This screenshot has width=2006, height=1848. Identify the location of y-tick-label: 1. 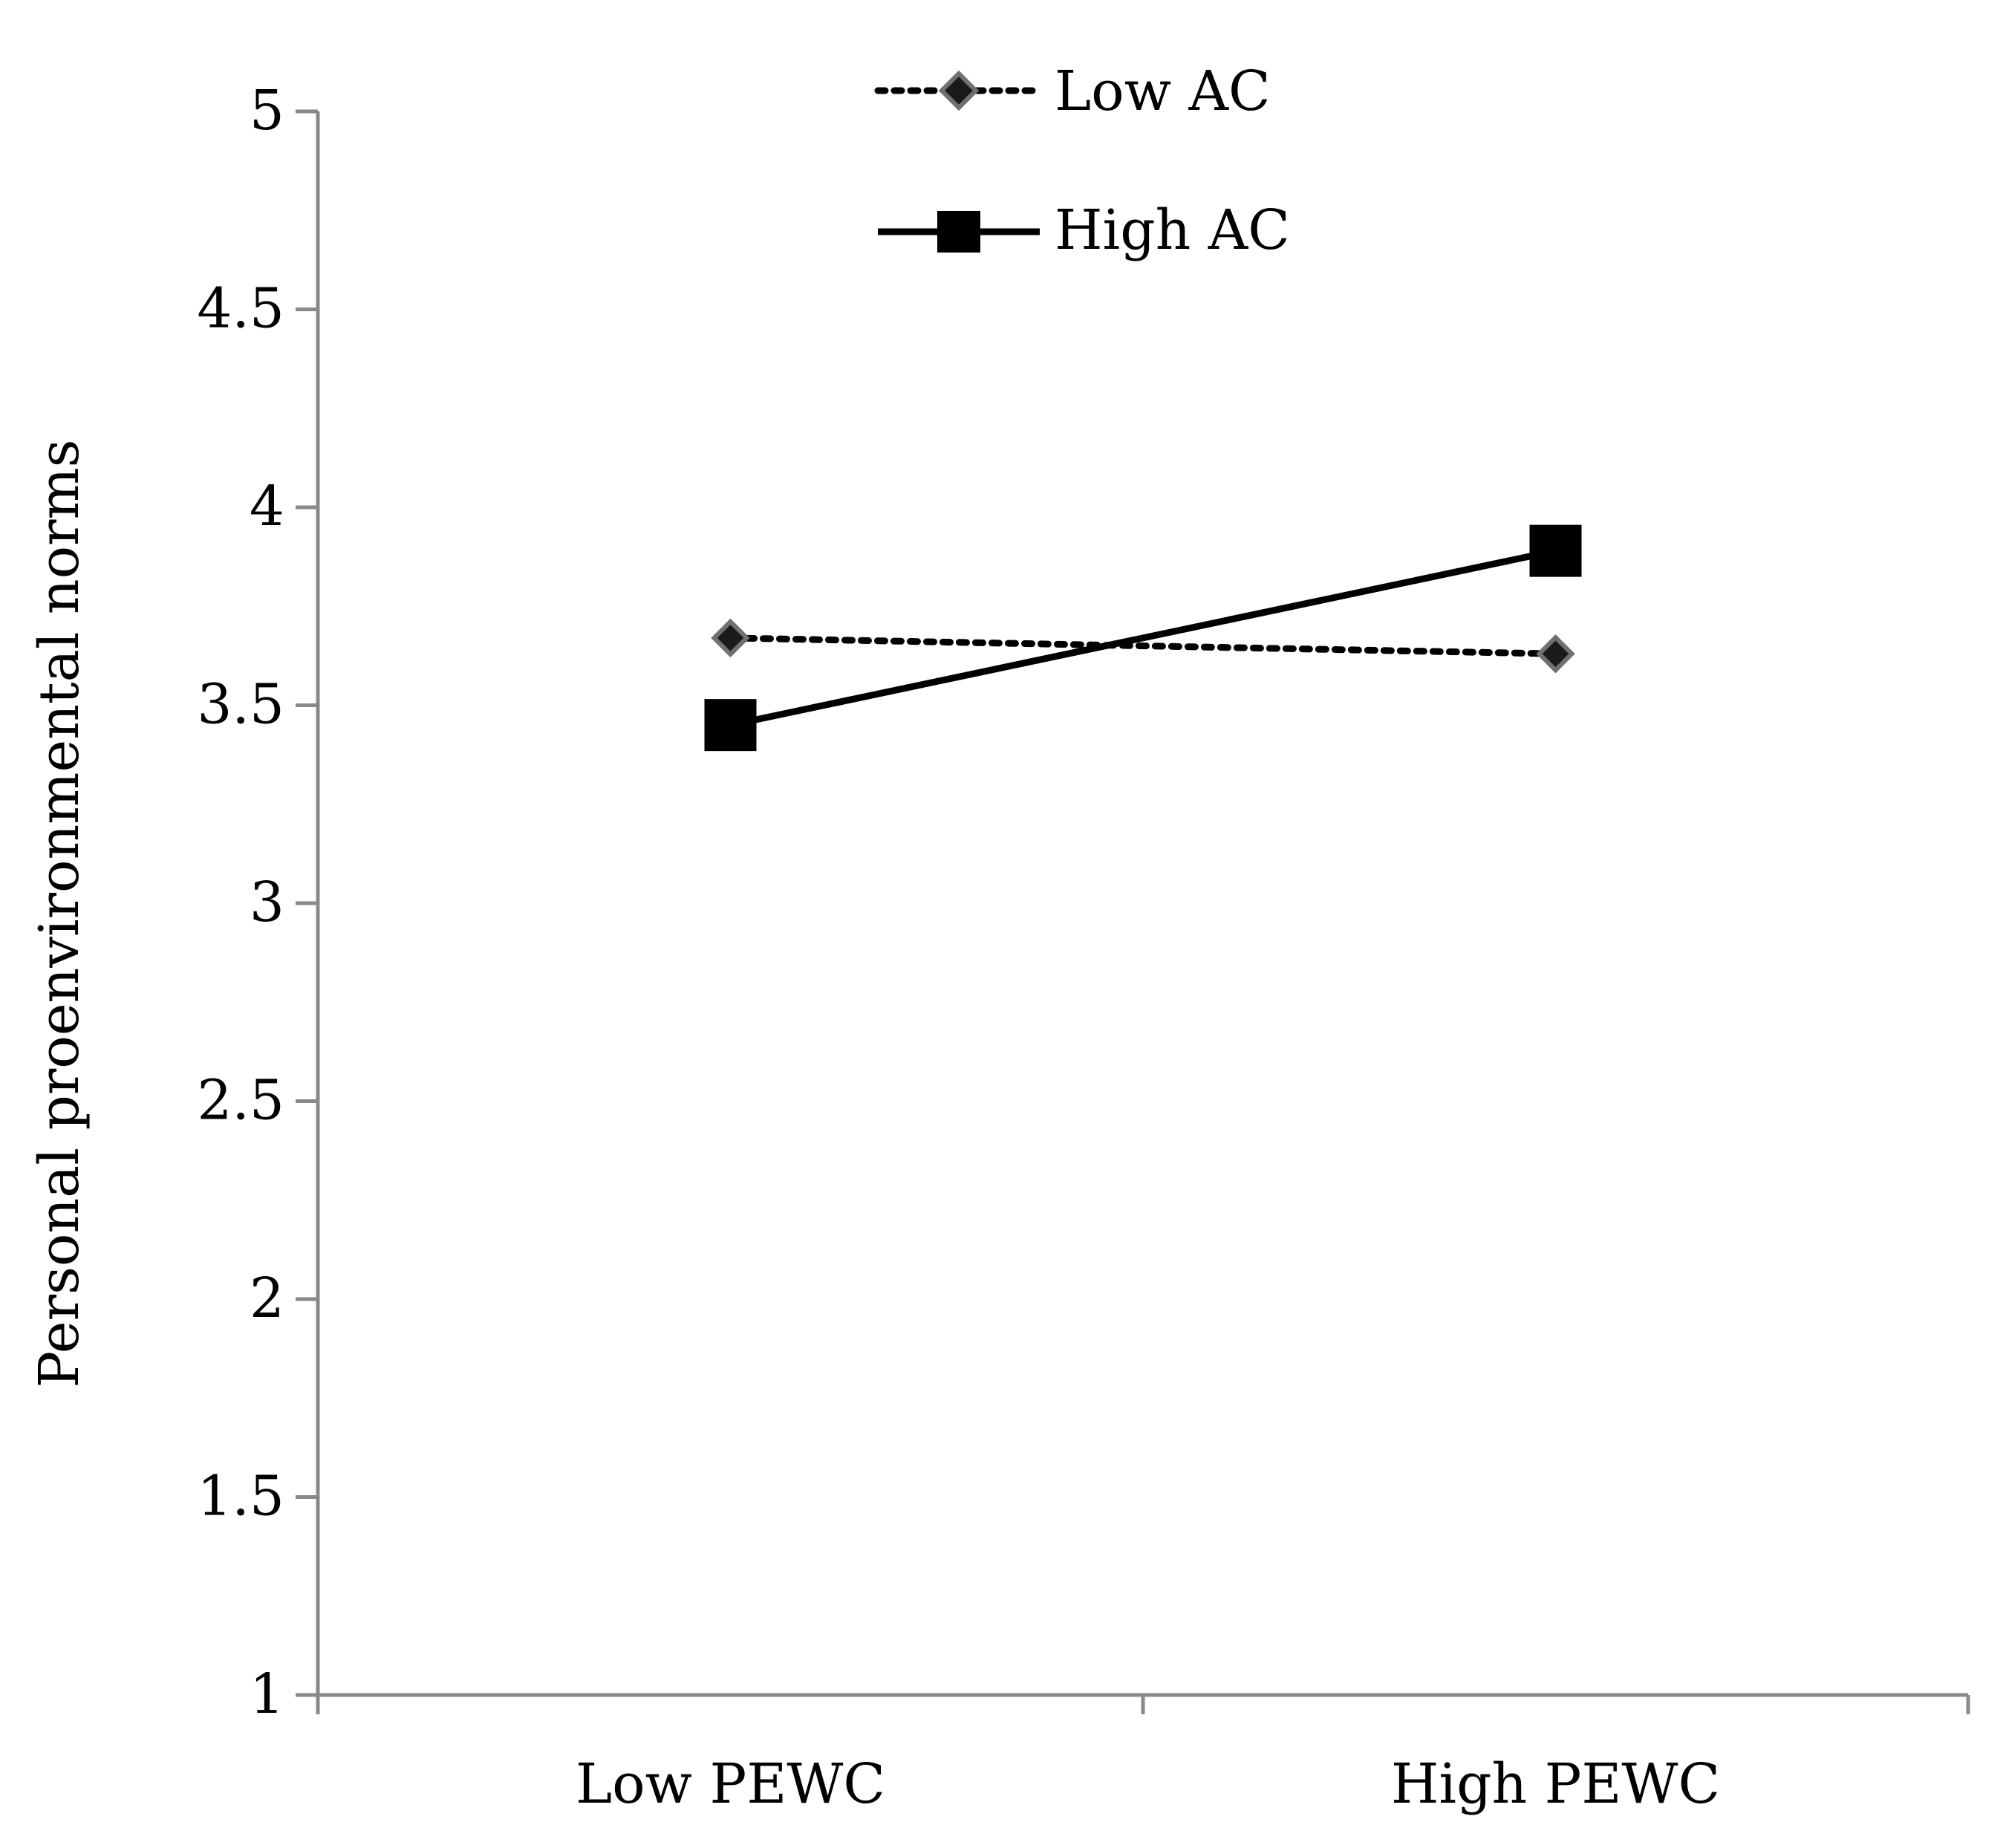
(267, 1694).